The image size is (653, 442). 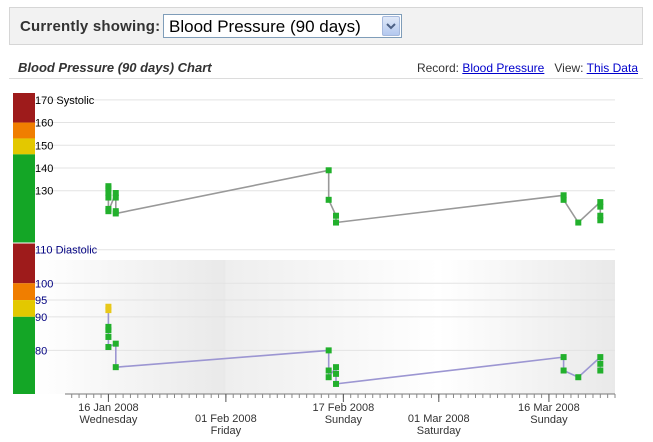 I want to click on chevron-down-icon, so click(x=391, y=26).